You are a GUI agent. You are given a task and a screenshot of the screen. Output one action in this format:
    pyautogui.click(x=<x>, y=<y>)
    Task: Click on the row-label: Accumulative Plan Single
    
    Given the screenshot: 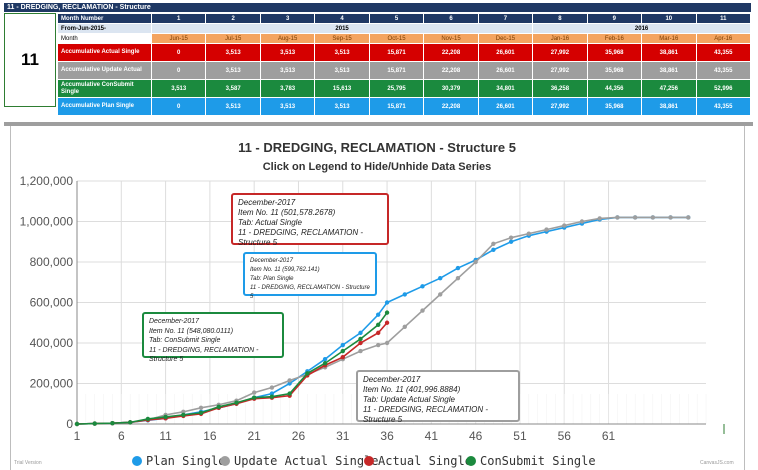 What is the action you would take?
    pyautogui.click(x=104, y=106)
    